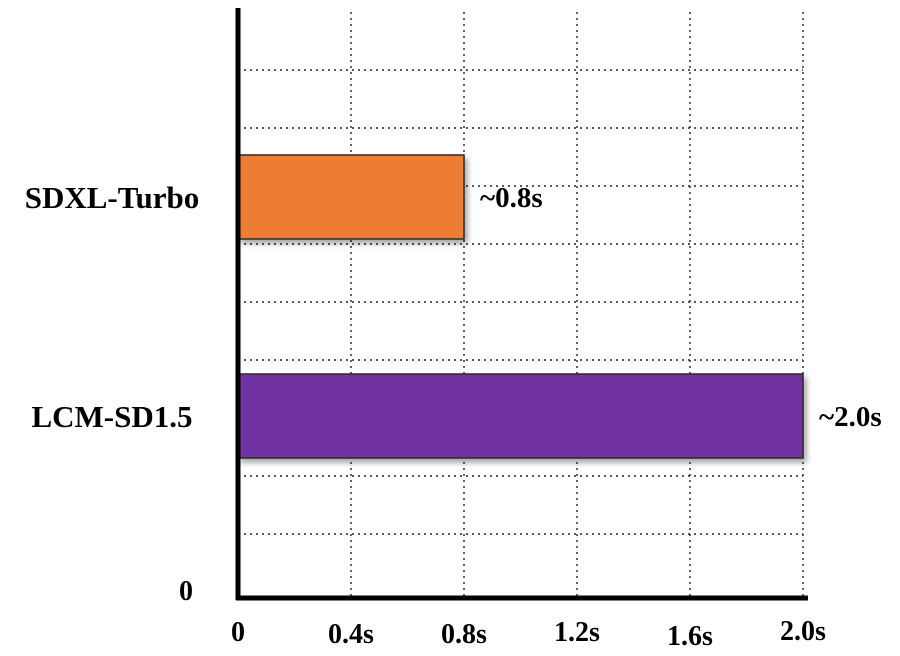  What do you see at coordinates (464, 634) in the screenshot?
I see `x-tick-label: 0.8s` at bounding box center [464, 634].